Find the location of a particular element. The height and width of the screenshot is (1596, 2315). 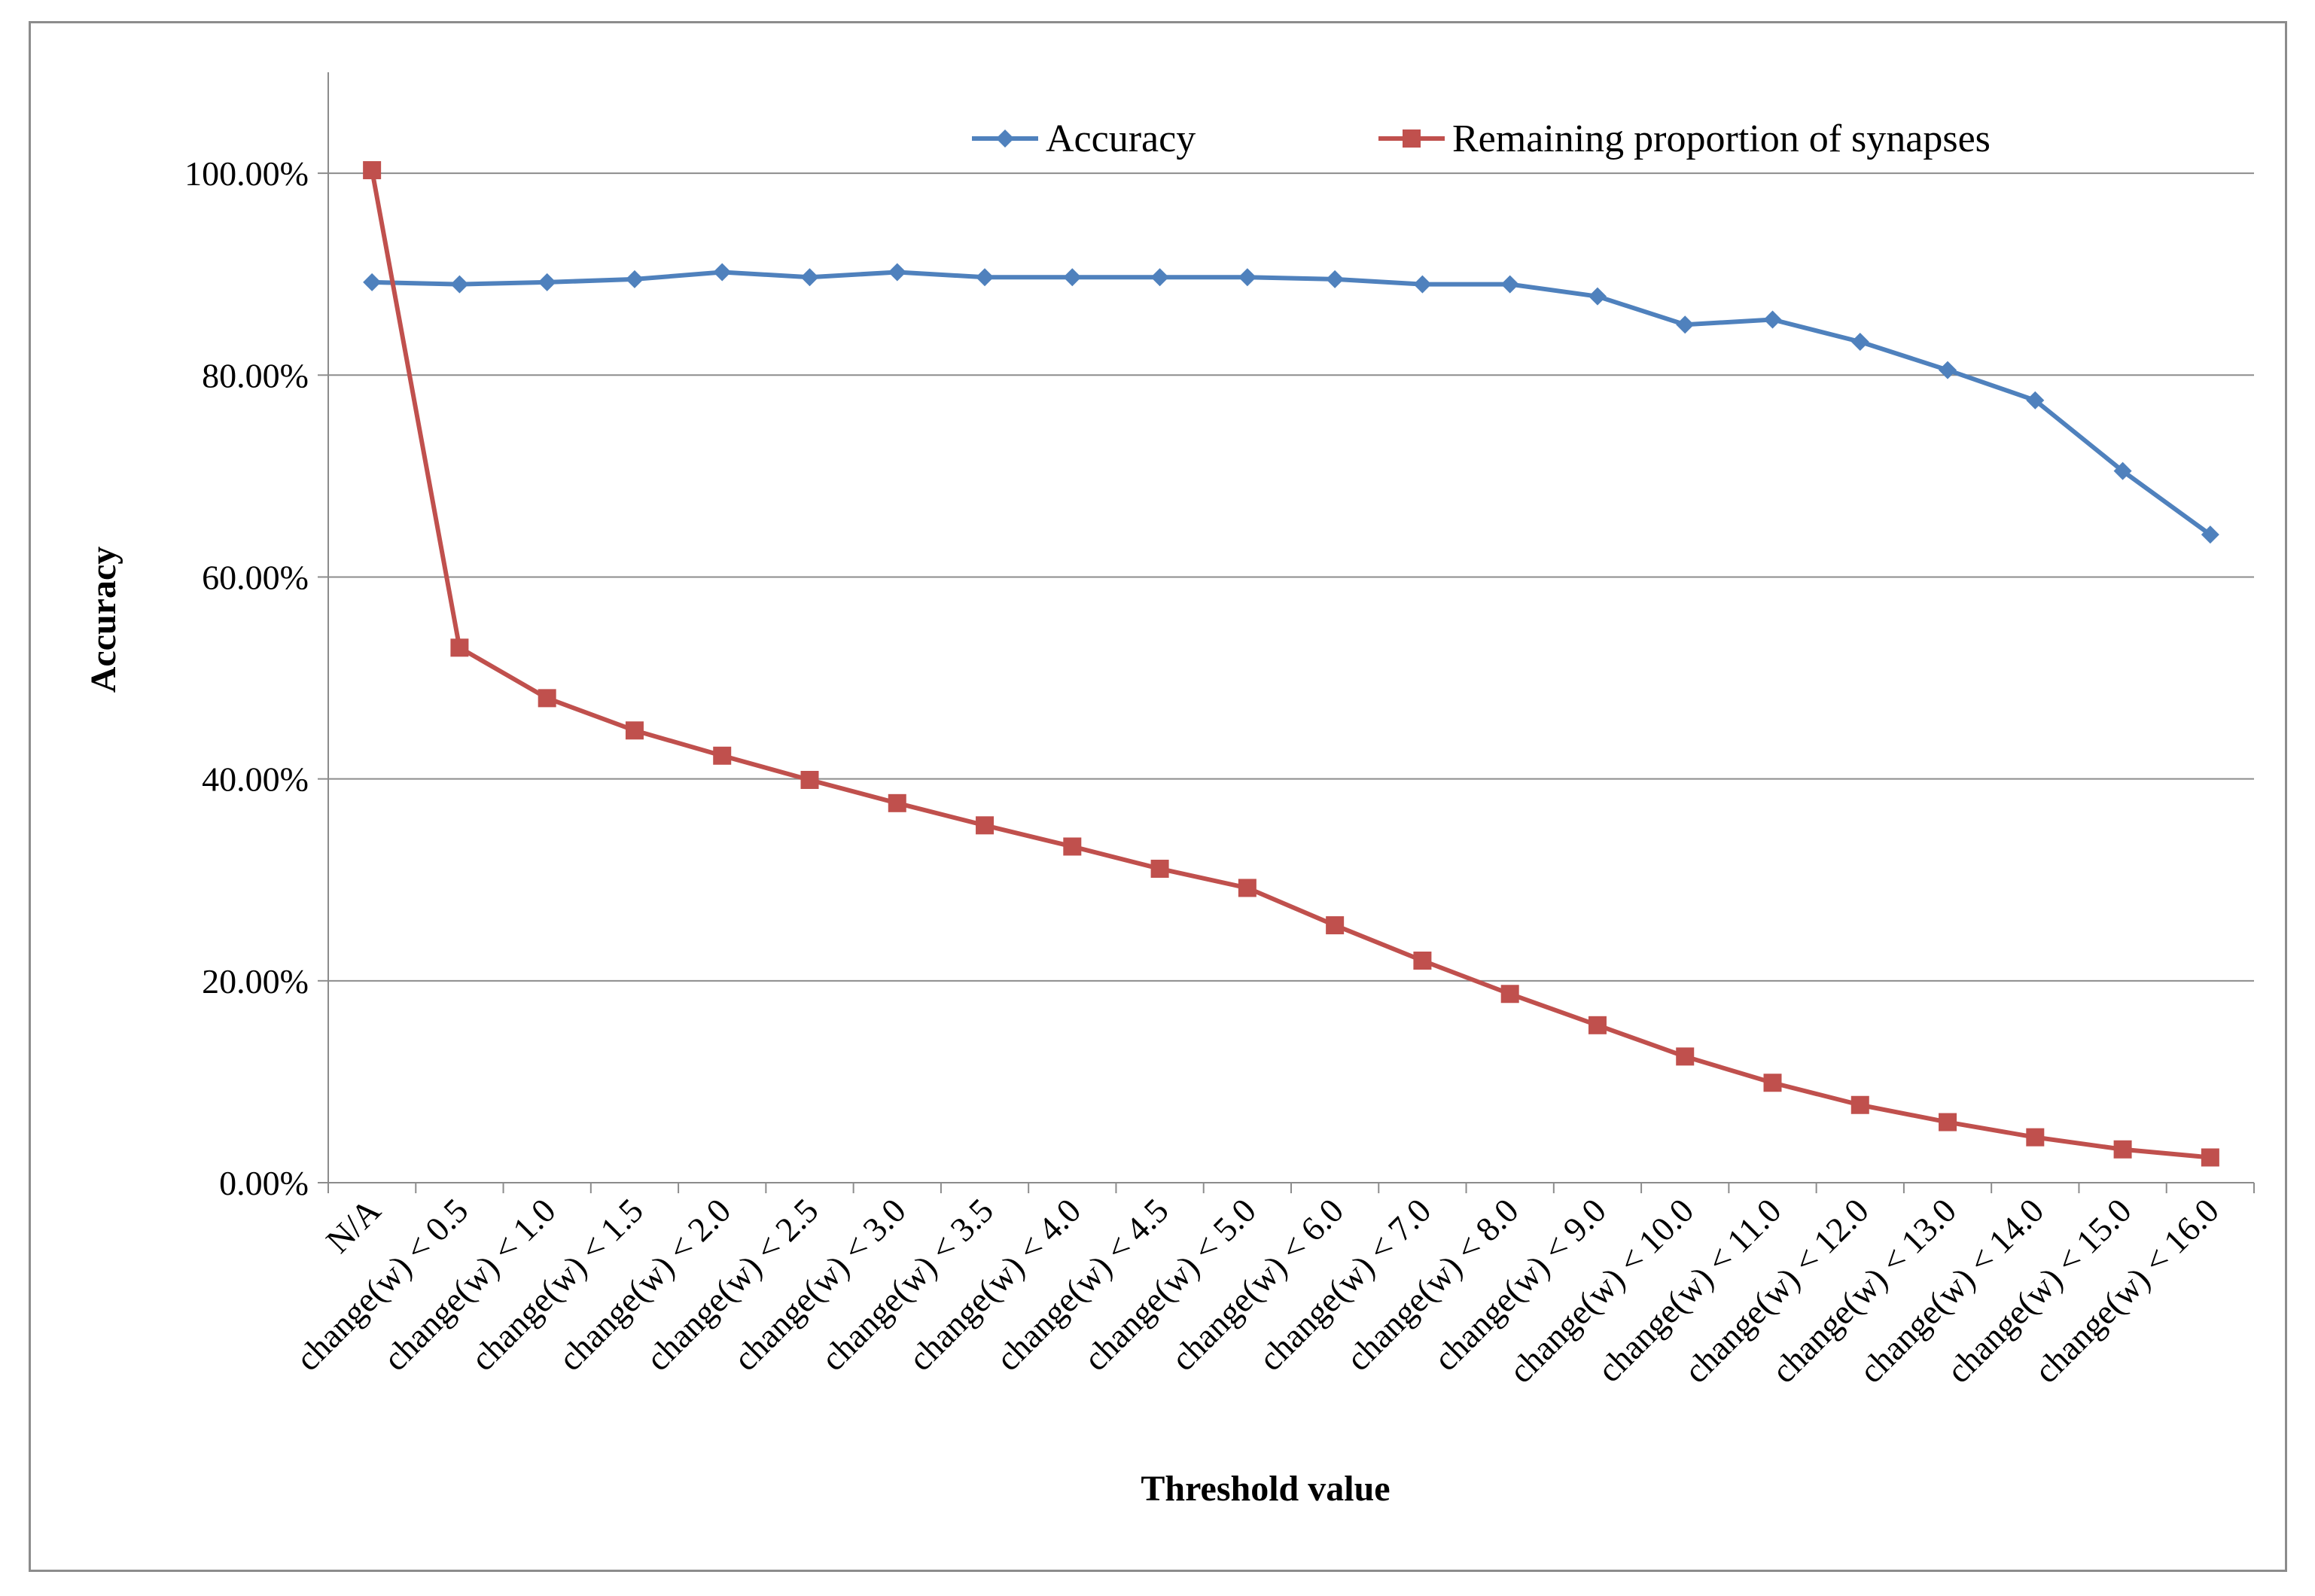

legend-label: Remaining proportion of synapses is located at coordinates (1721, 138).